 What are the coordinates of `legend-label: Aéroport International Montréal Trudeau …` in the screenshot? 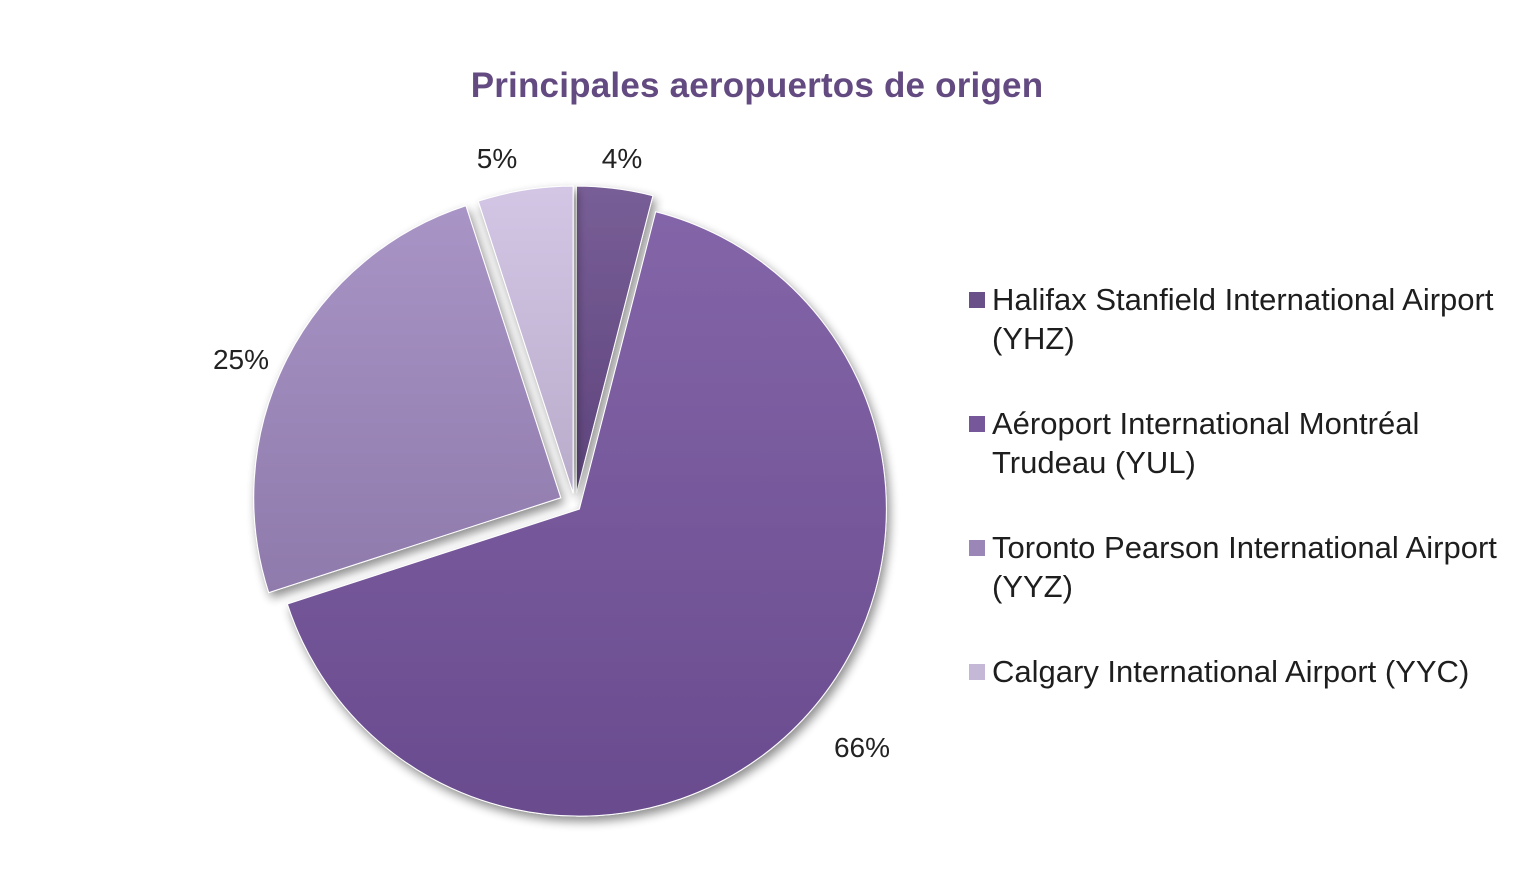 It's located at (1206, 443).